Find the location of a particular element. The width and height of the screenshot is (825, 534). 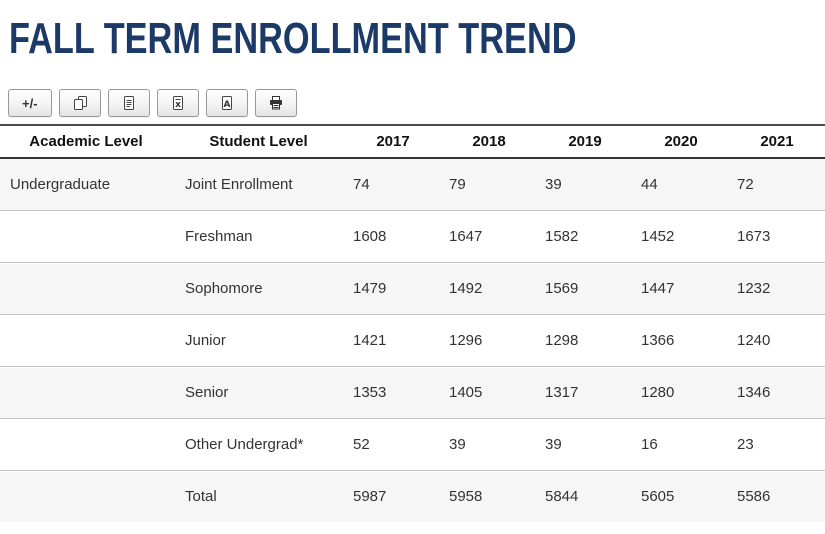

enrollment-value-cell: 1353 is located at coordinates (393, 392).